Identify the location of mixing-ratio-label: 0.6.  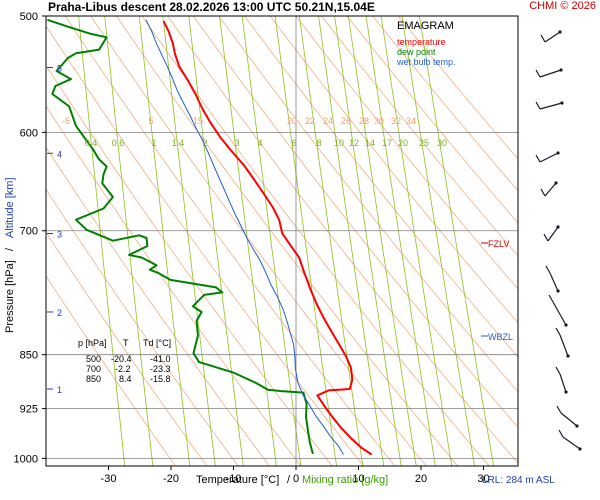
(118, 143).